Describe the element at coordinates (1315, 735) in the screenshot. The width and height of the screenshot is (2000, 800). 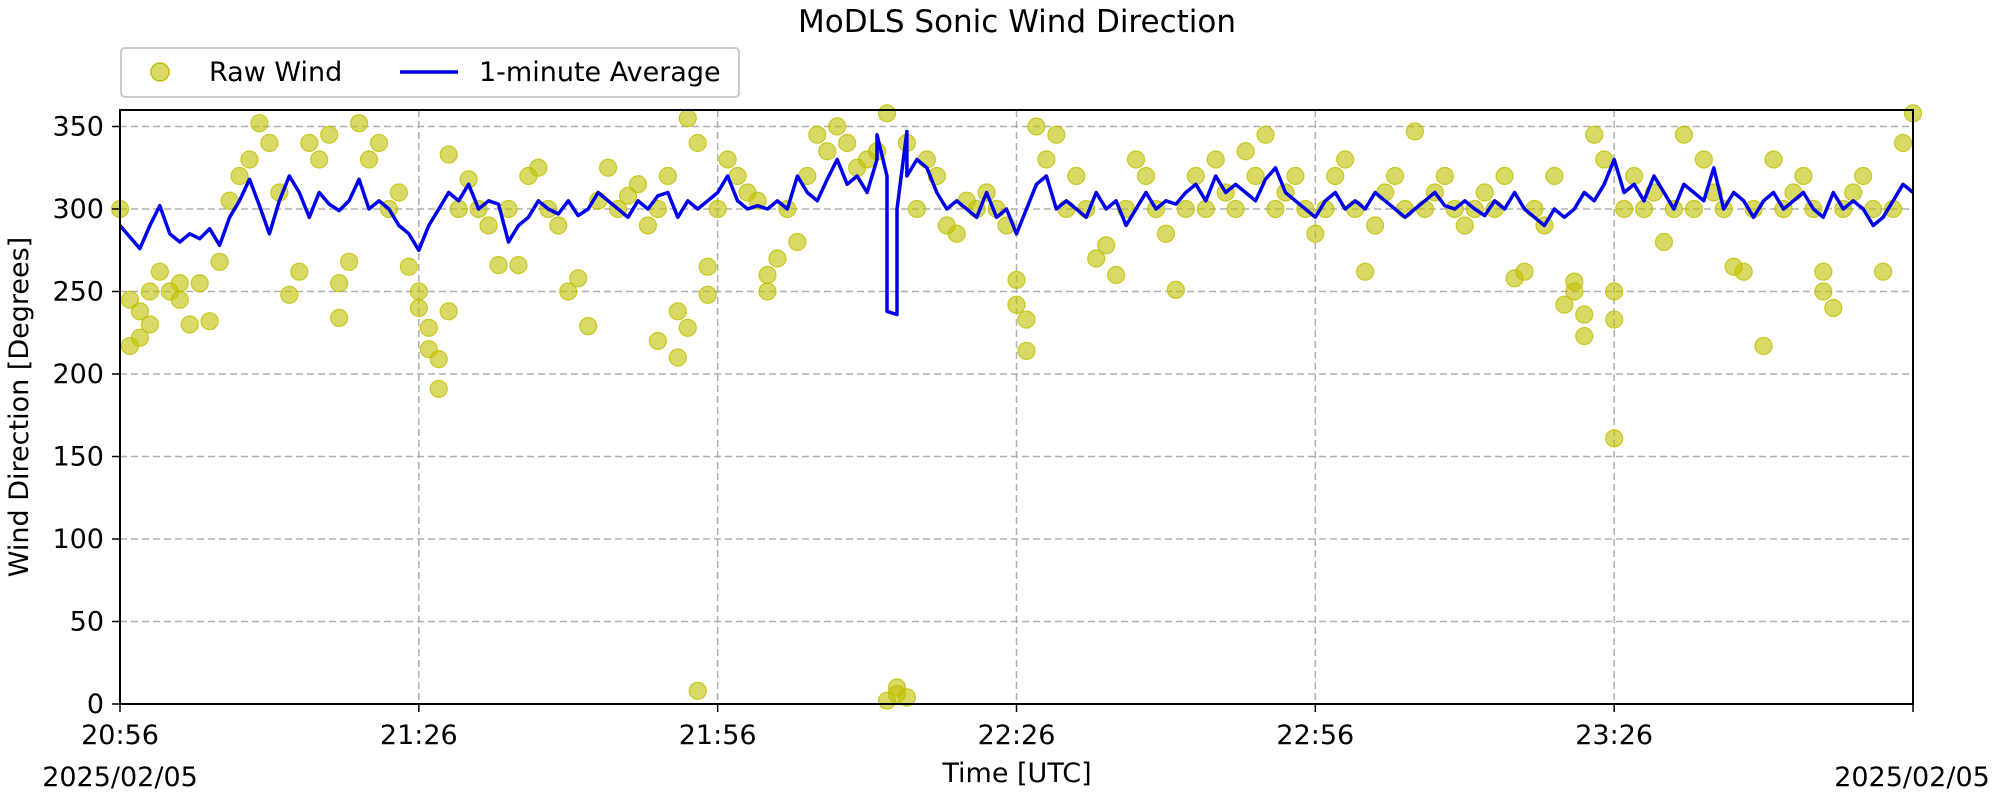
I see `x-tick-label: 22:56` at that location.